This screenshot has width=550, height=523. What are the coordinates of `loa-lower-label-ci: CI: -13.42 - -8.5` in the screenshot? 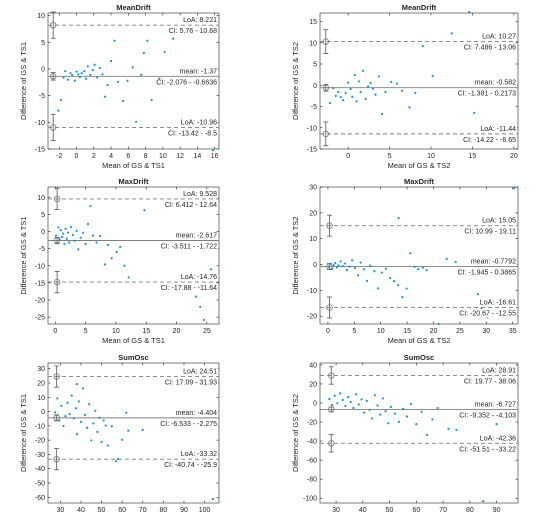 It's located at (192, 133).